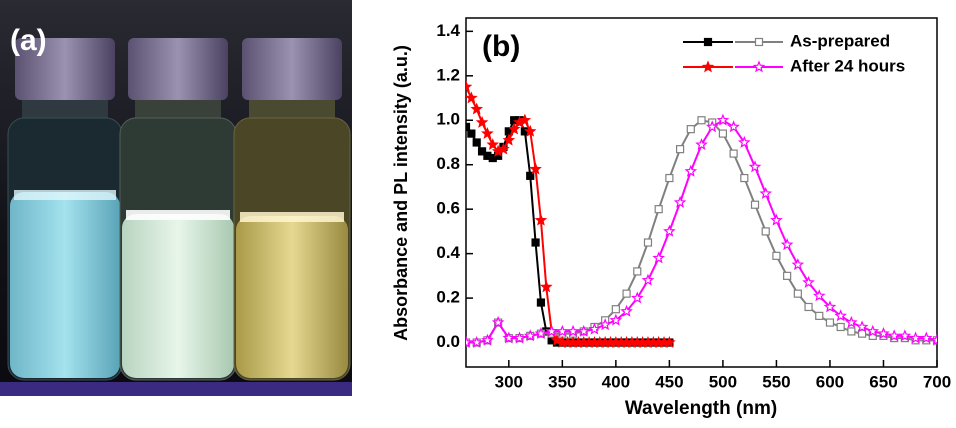 This screenshot has width=956, height=428. I want to click on y-tick-label: 0.6, so click(448, 208).